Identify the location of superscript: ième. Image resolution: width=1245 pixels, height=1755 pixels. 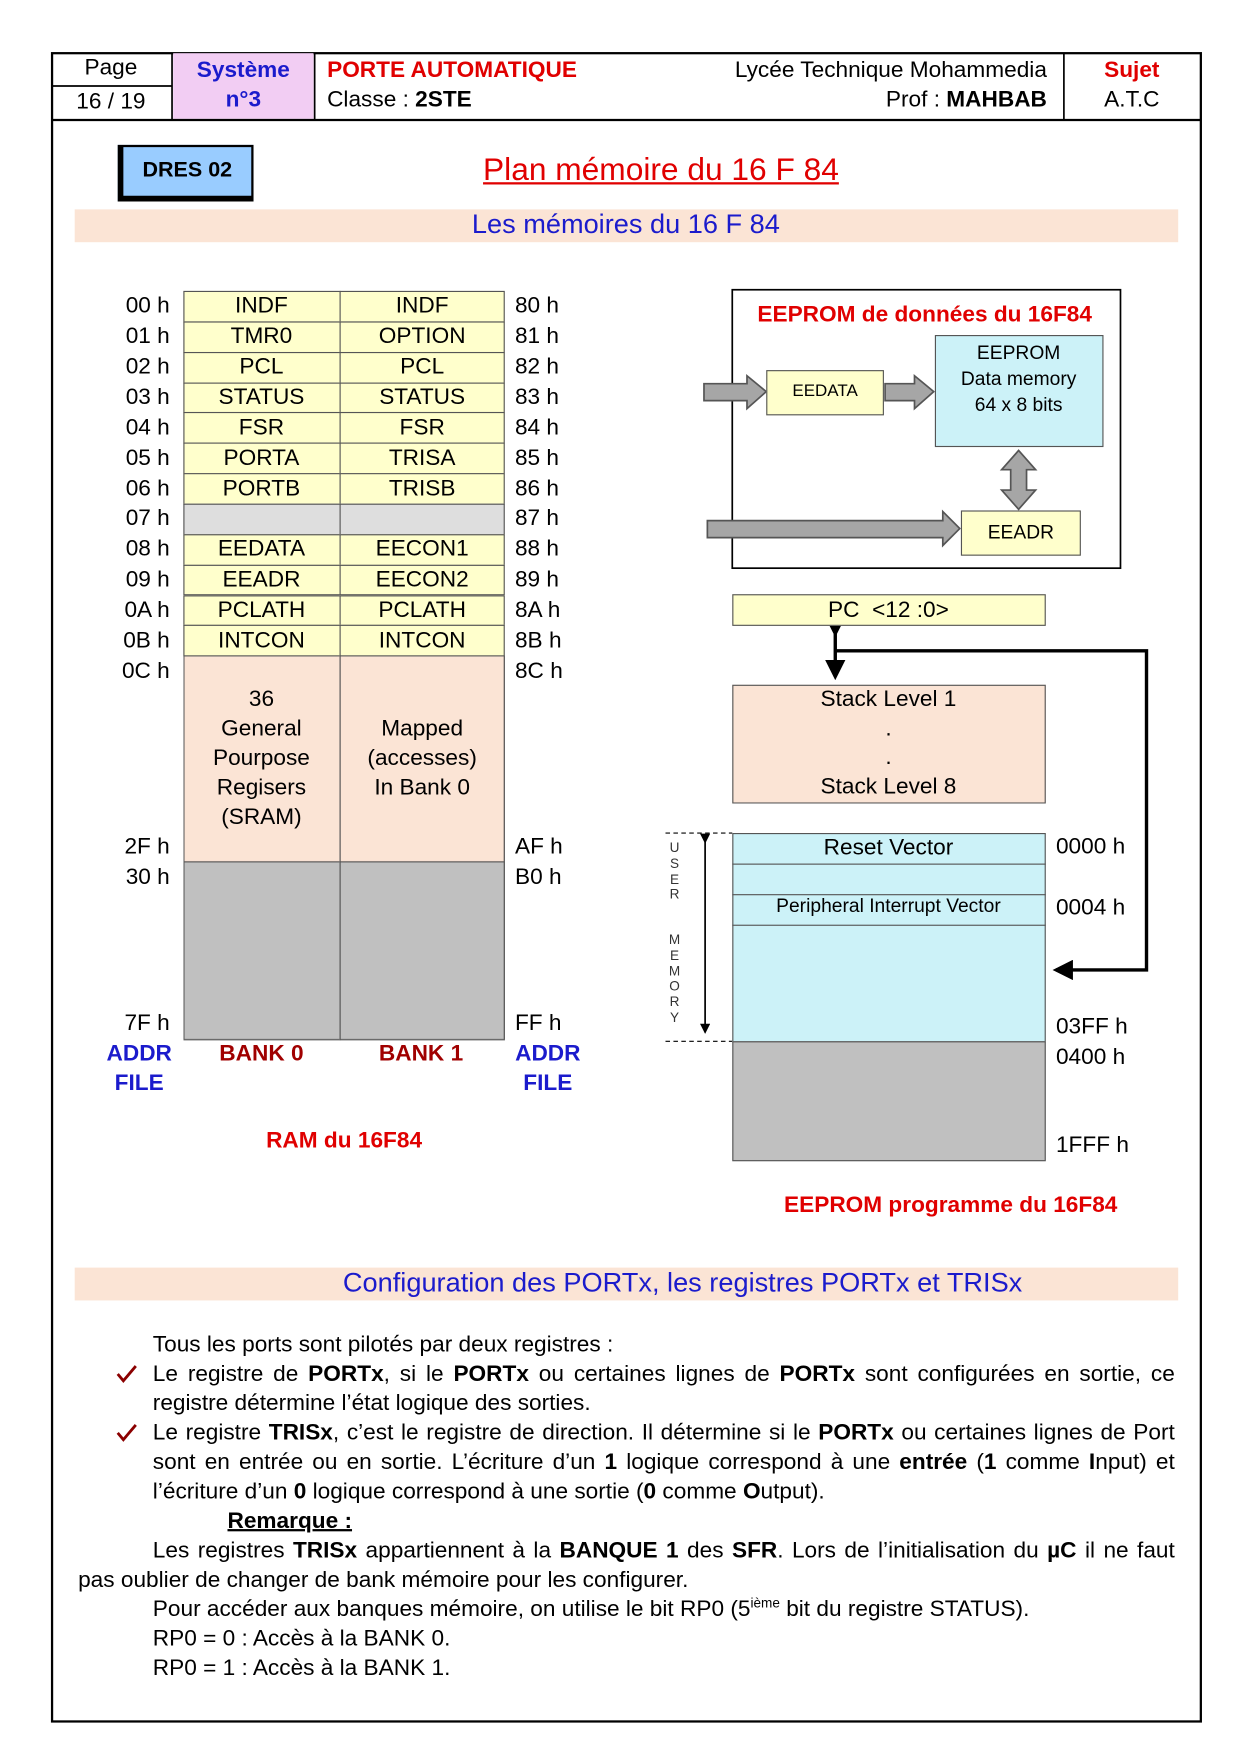
(765, 1603).